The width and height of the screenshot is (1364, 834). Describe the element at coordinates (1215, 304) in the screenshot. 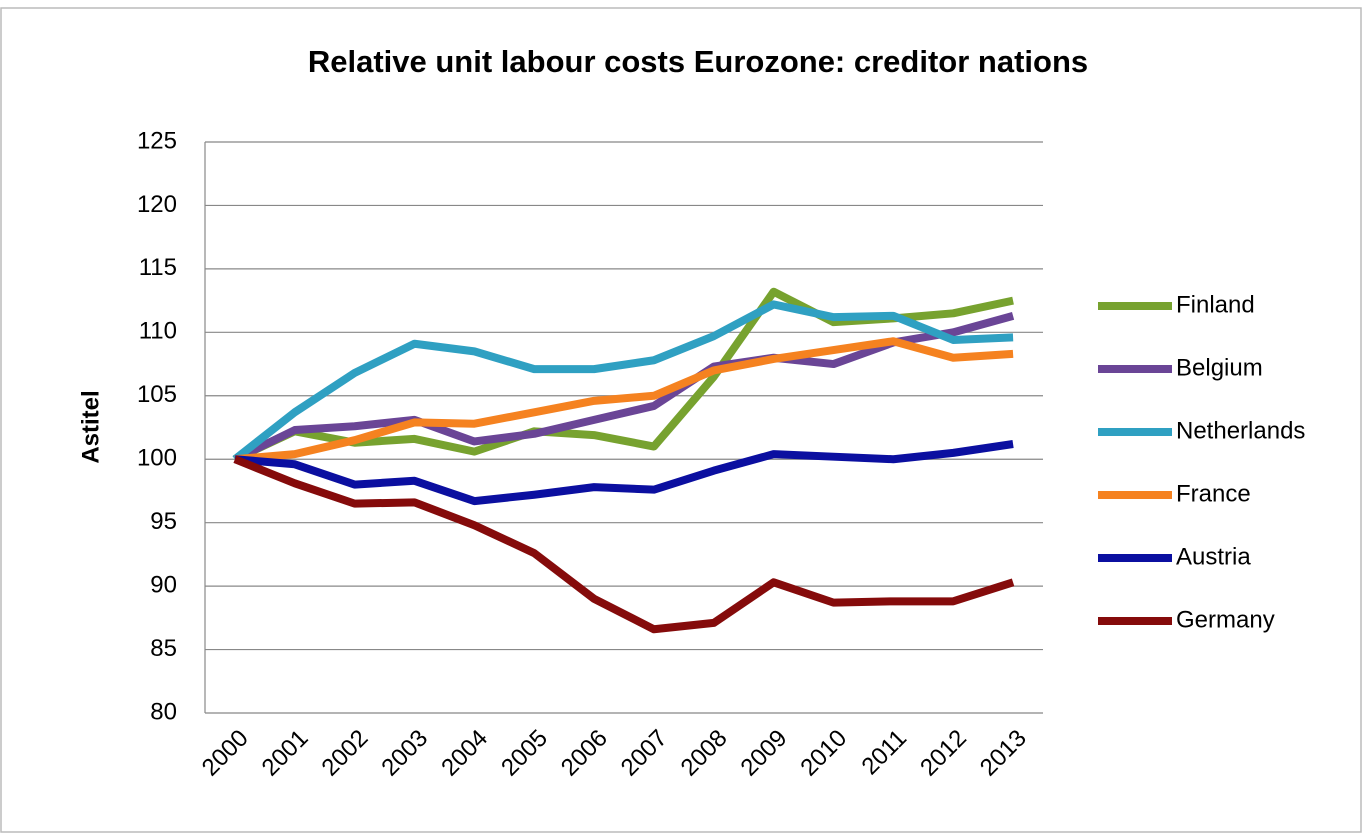

I see `legend-label: Finland` at that location.